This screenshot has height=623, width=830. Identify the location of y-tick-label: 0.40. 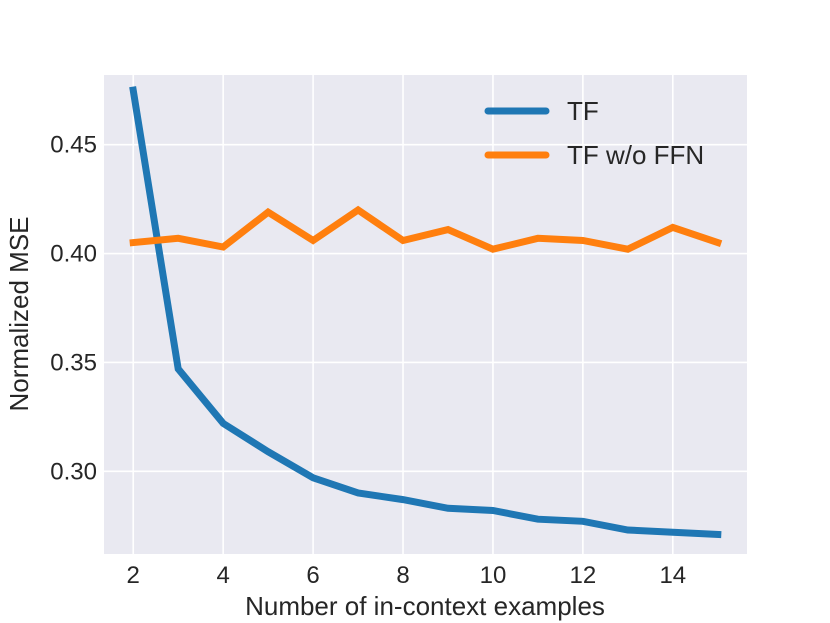
(73, 254).